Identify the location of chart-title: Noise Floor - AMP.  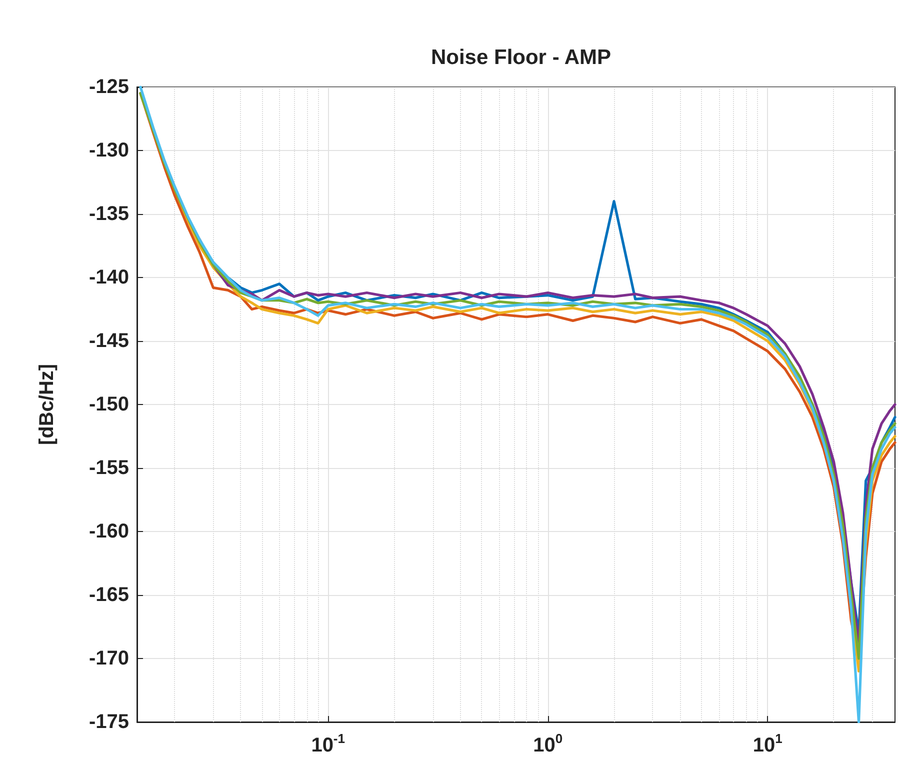
(521, 57).